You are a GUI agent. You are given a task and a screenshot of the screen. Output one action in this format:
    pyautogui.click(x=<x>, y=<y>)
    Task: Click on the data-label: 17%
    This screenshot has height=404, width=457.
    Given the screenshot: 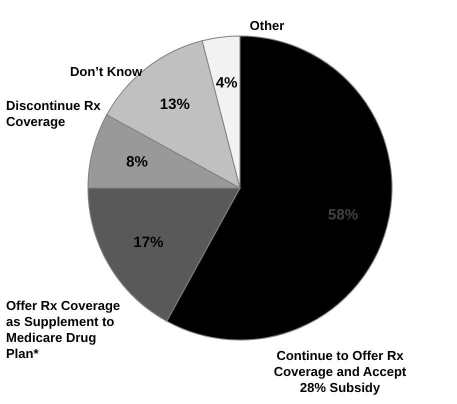 What is the action you would take?
    pyautogui.click(x=148, y=243)
    